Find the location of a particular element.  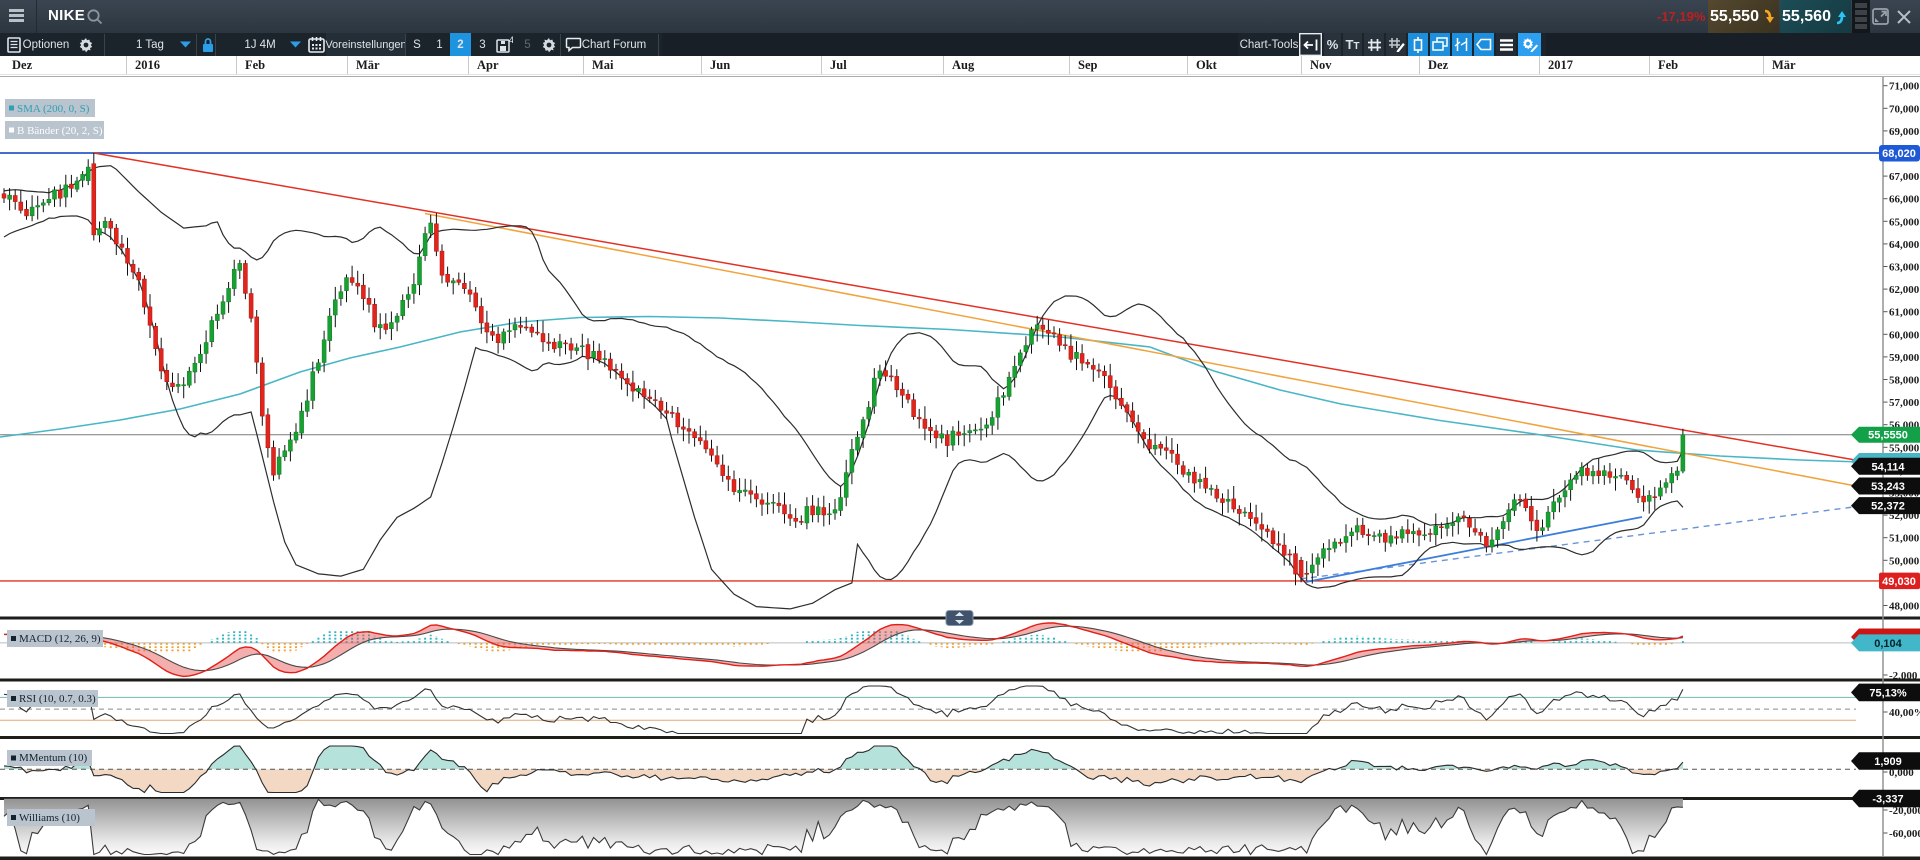

svg-text: SMA (200, 0, S) is located at coordinates (53, 109).